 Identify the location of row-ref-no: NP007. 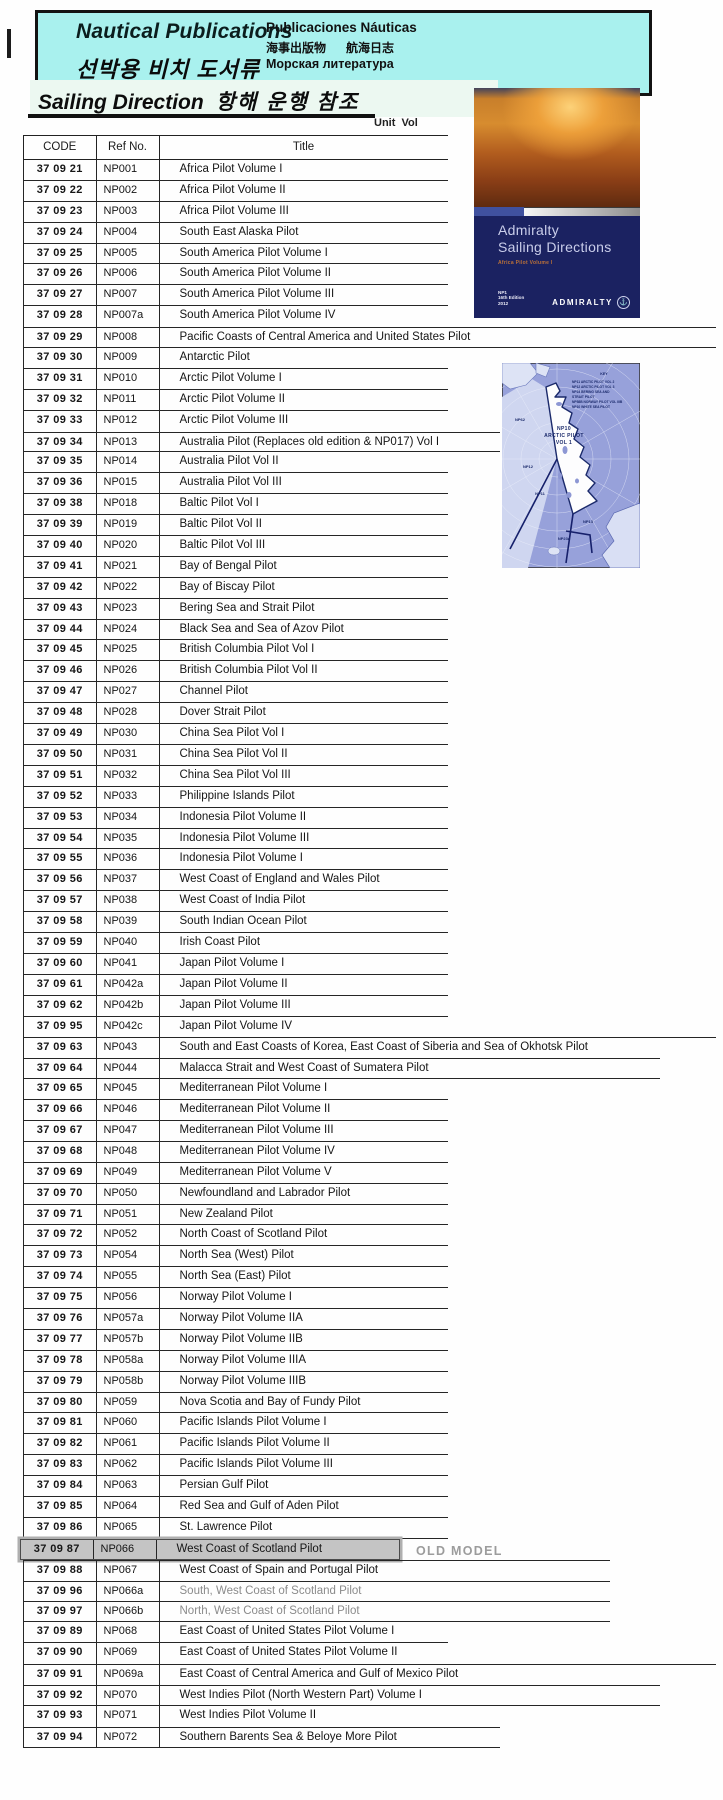
(128, 295).